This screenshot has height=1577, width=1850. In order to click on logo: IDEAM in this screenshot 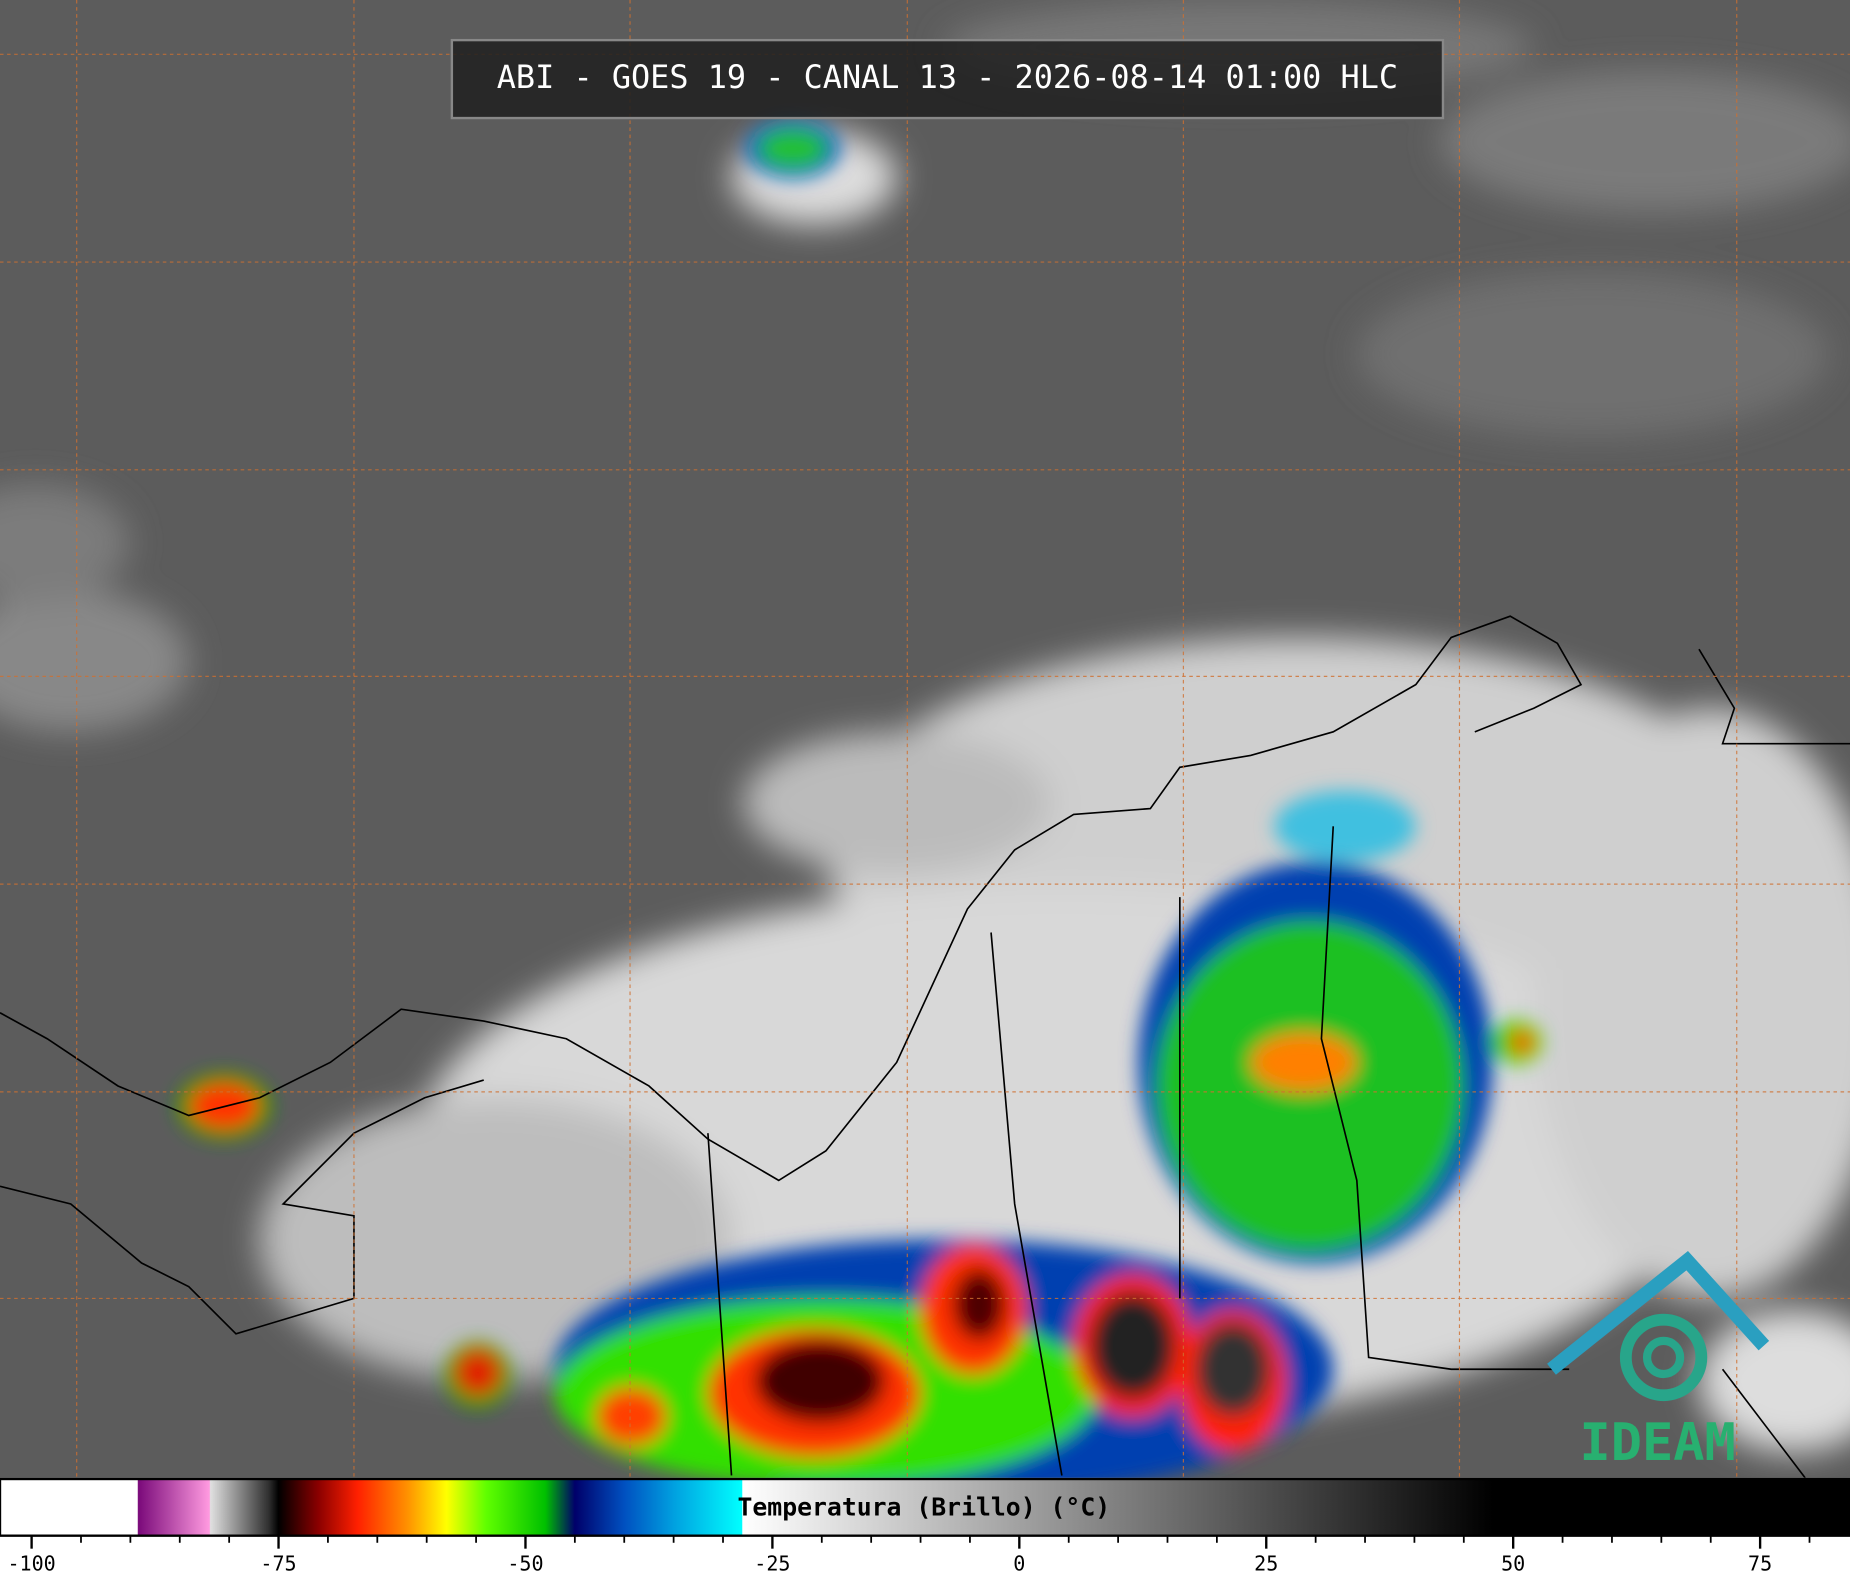, I will do `click(1658, 1361)`.